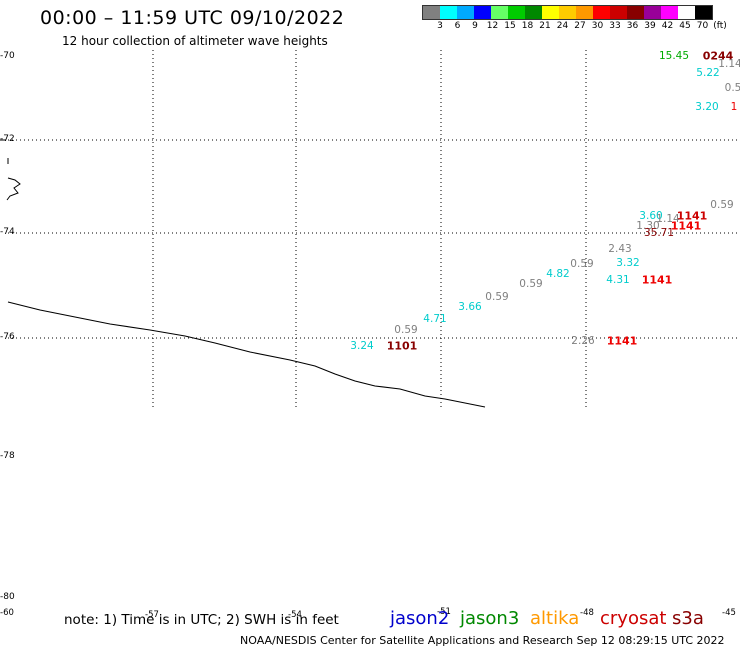 The height and width of the screenshot is (650, 740). Describe the element at coordinates (674, 56) in the screenshot. I see `observation-label: 15.45` at that location.